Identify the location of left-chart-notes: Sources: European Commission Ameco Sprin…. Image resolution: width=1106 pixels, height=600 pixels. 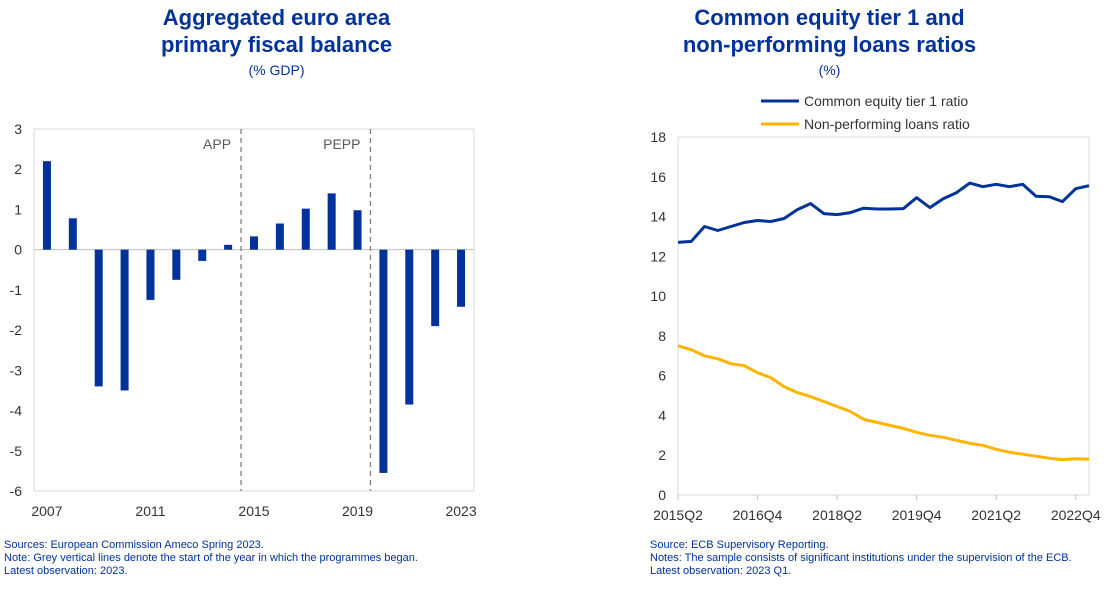
(276, 558).